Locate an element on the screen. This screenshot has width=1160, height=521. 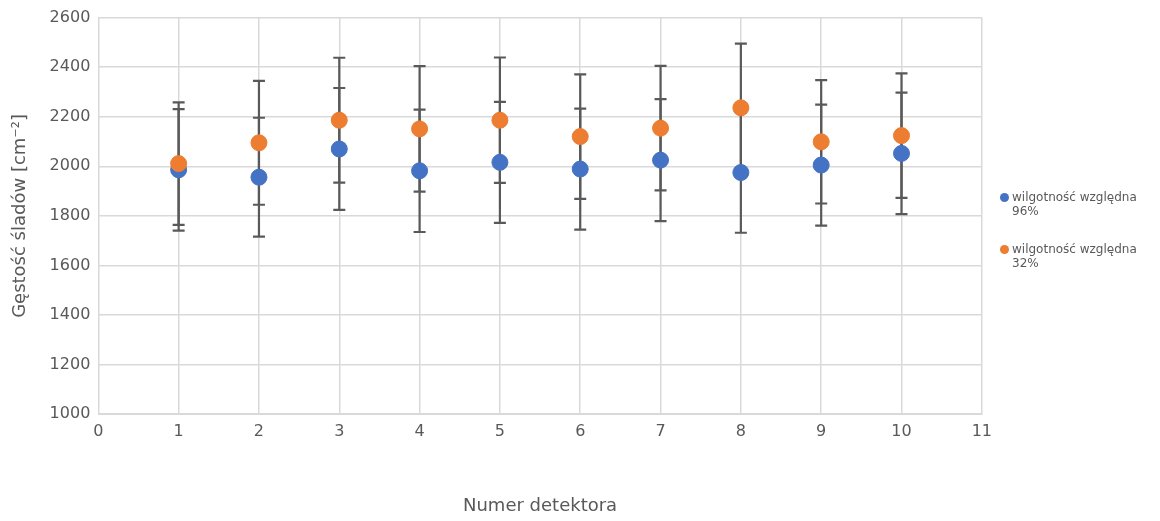
y-tick-label: 1800 is located at coordinates (70, 215).